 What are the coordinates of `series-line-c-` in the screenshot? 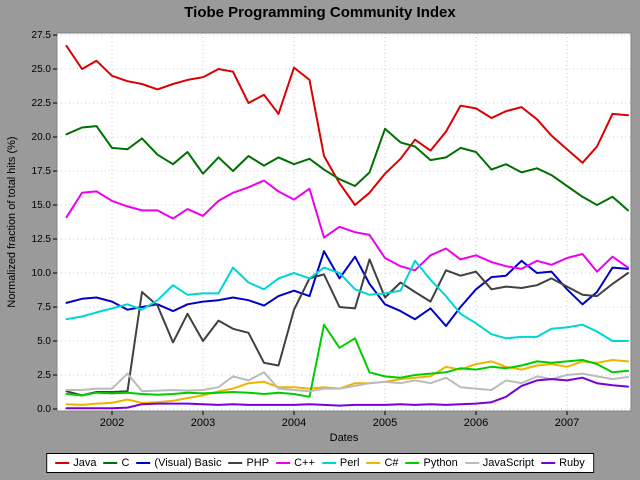 It's located at (347, 382).